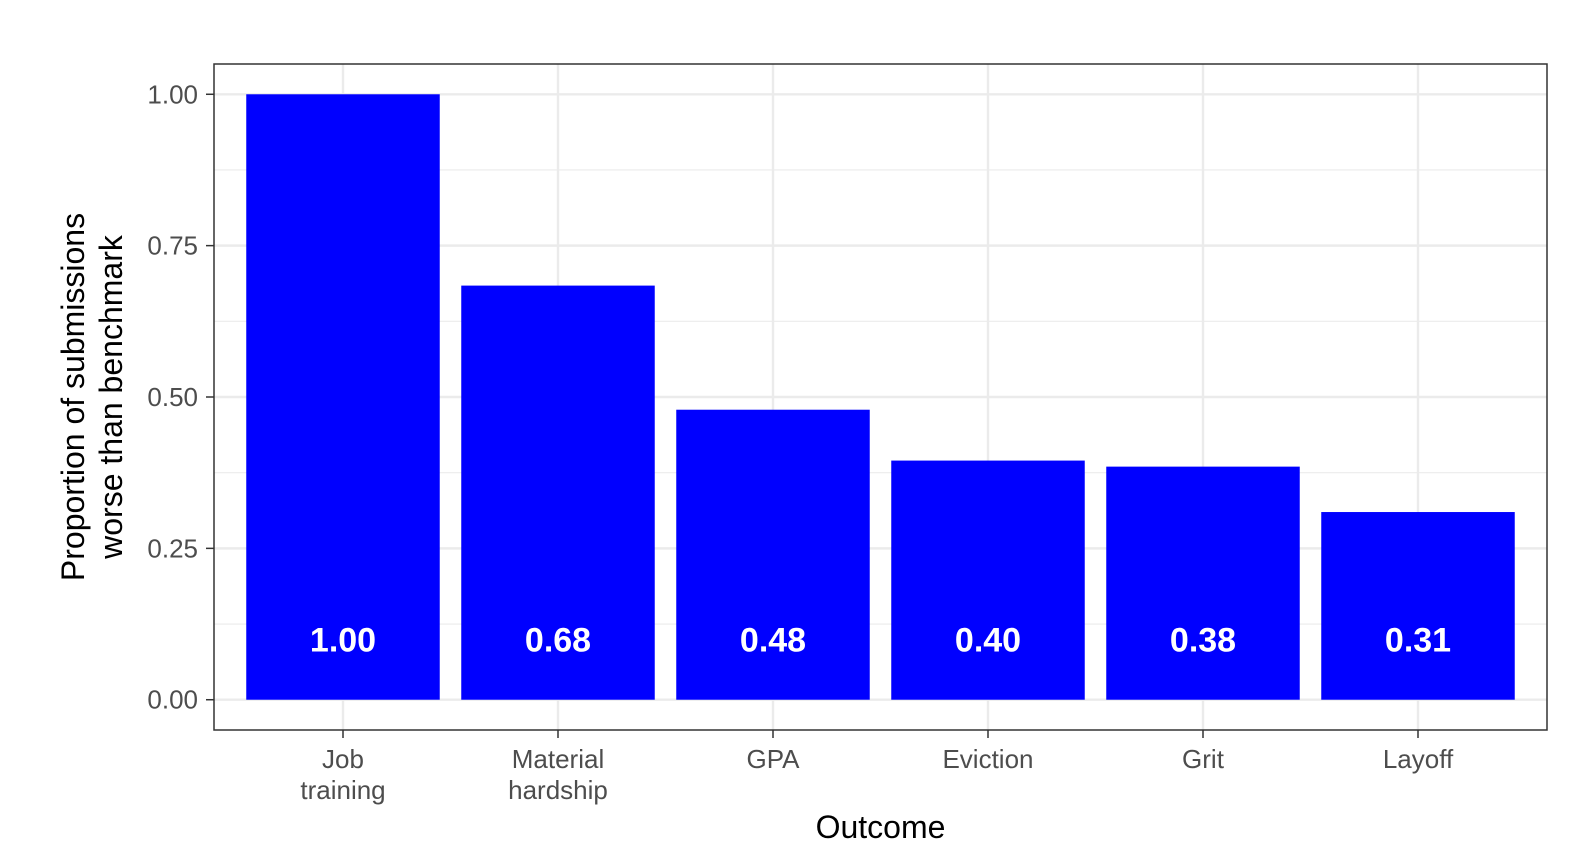  Describe the element at coordinates (1203, 759) in the screenshot. I see `x-tick-label: Grit` at that location.